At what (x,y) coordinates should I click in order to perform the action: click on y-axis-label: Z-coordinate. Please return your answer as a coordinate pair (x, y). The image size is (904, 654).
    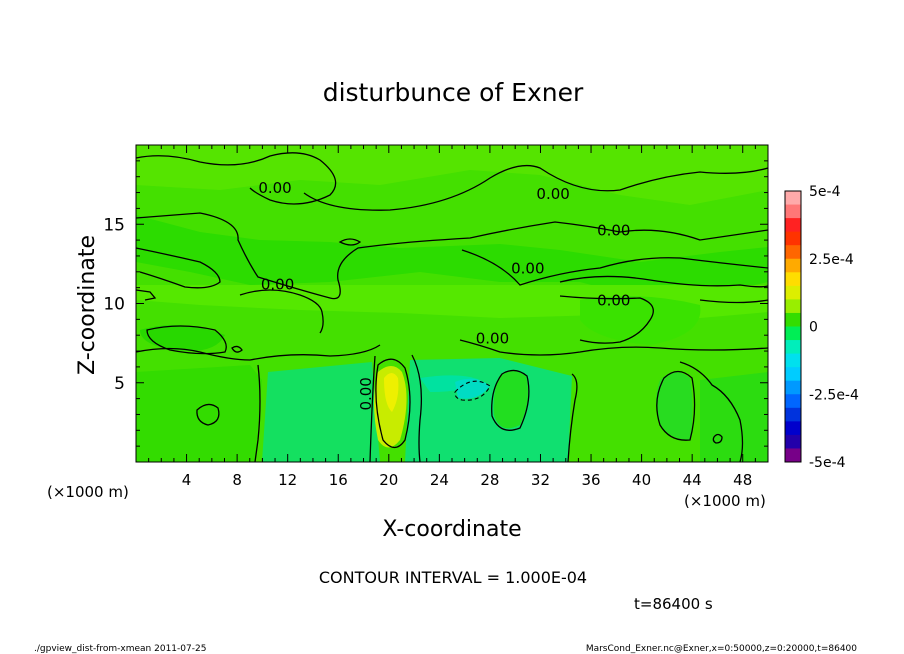
    Looking at the image, I should click on (87, 305).